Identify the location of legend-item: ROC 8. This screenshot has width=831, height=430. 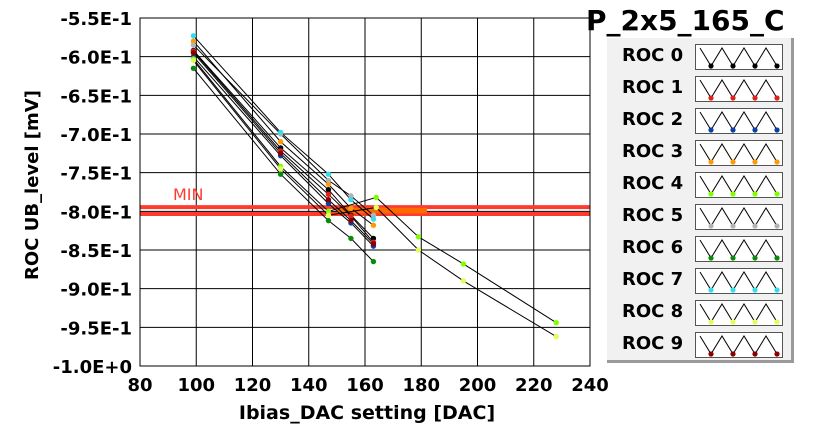
(699, 314).